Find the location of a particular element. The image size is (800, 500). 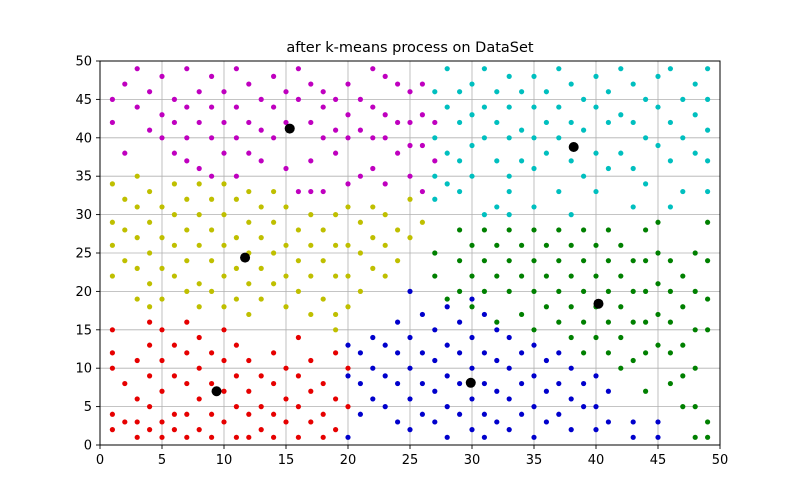

x-tick-label: 45 is located at coordinates (658, 460).